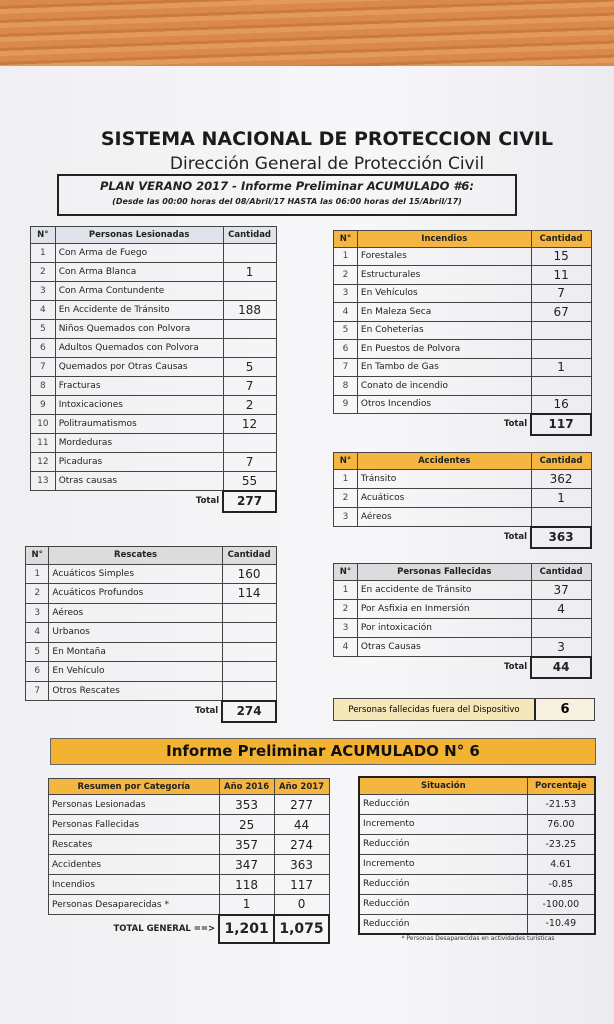 This screenshot has height=1024, width=614. What do you see at coordinates (135, 573) in the screenshot?
I see `row-label: Acuáticos Simples` at bounding box center [135, 573].